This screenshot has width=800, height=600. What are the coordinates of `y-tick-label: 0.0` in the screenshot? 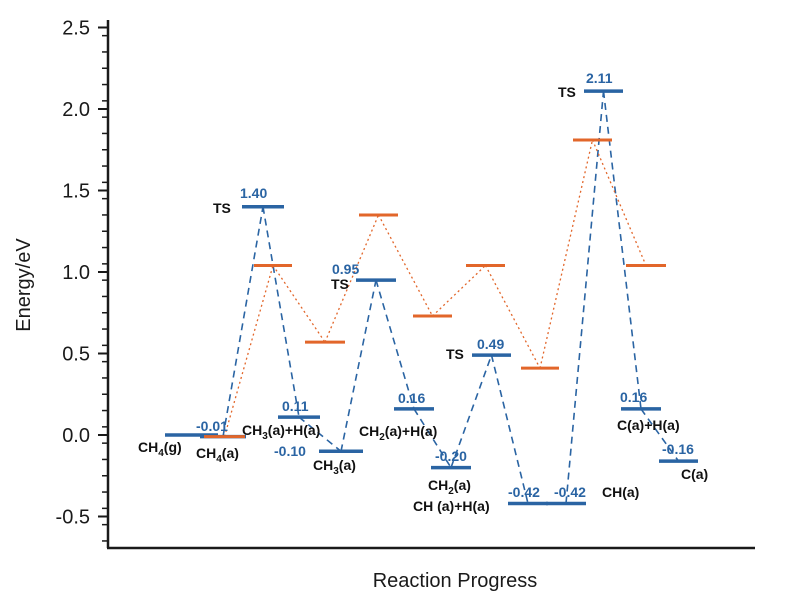 It's located at (76, 436).